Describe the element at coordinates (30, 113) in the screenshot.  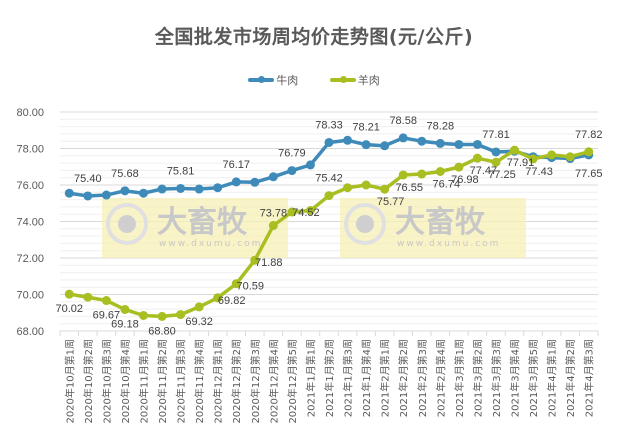
I see `y-tick-label: 80.00` at that location.